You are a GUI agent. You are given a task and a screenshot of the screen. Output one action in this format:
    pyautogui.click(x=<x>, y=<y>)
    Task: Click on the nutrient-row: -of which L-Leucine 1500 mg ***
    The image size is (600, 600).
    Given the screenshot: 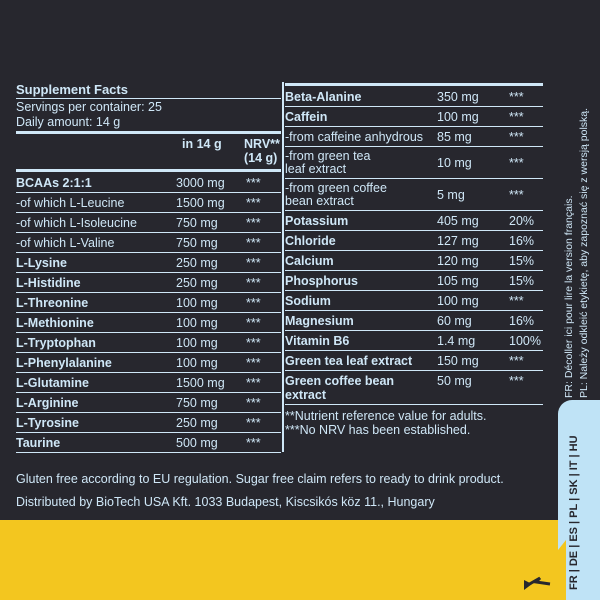 What is the action you would take?
    pyautogui.click(x=148, y=203)
    